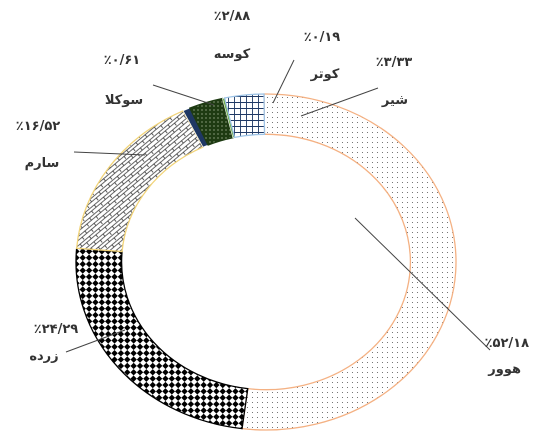 Image resolution: width=554 pixels, height=433 pixels. What do you see at coordinates (232, 16) in the screenshot?
I see `slice-value-label-5: ٪۲/۸۸` at bounding box center [232, 16].